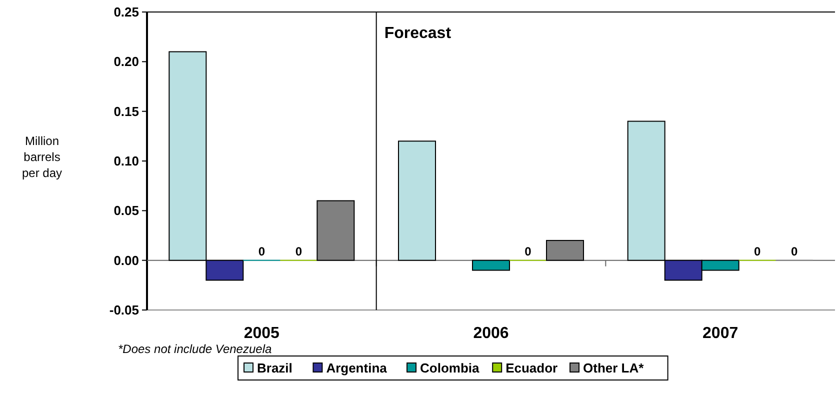 The image size is (840, 400). I want to click on y-tick-label: 0.15, so click(126, 111).